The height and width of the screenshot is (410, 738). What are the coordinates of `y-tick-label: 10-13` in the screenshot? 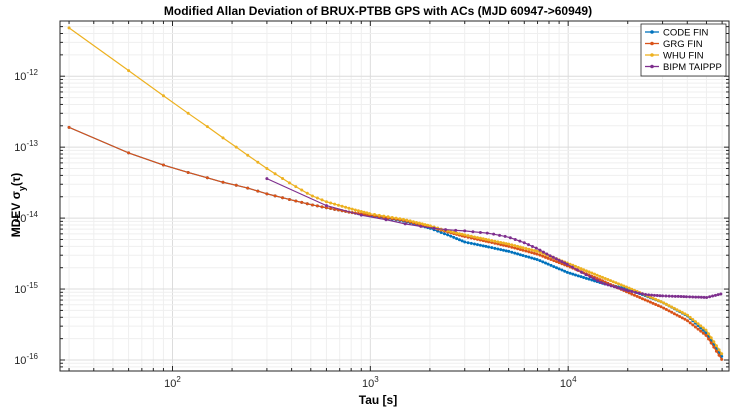 It's located at (26, 146).